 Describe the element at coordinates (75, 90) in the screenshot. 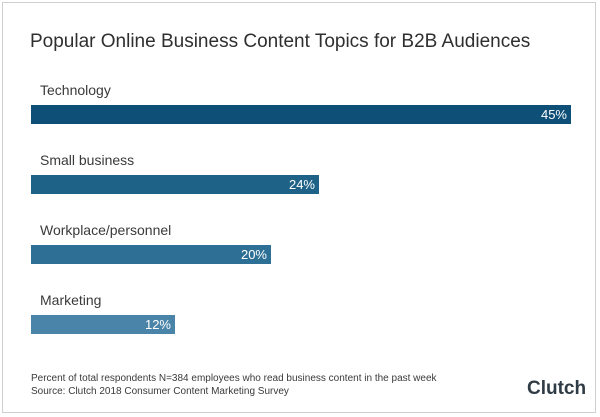

I see `category-label-technology: Technology` at that location.